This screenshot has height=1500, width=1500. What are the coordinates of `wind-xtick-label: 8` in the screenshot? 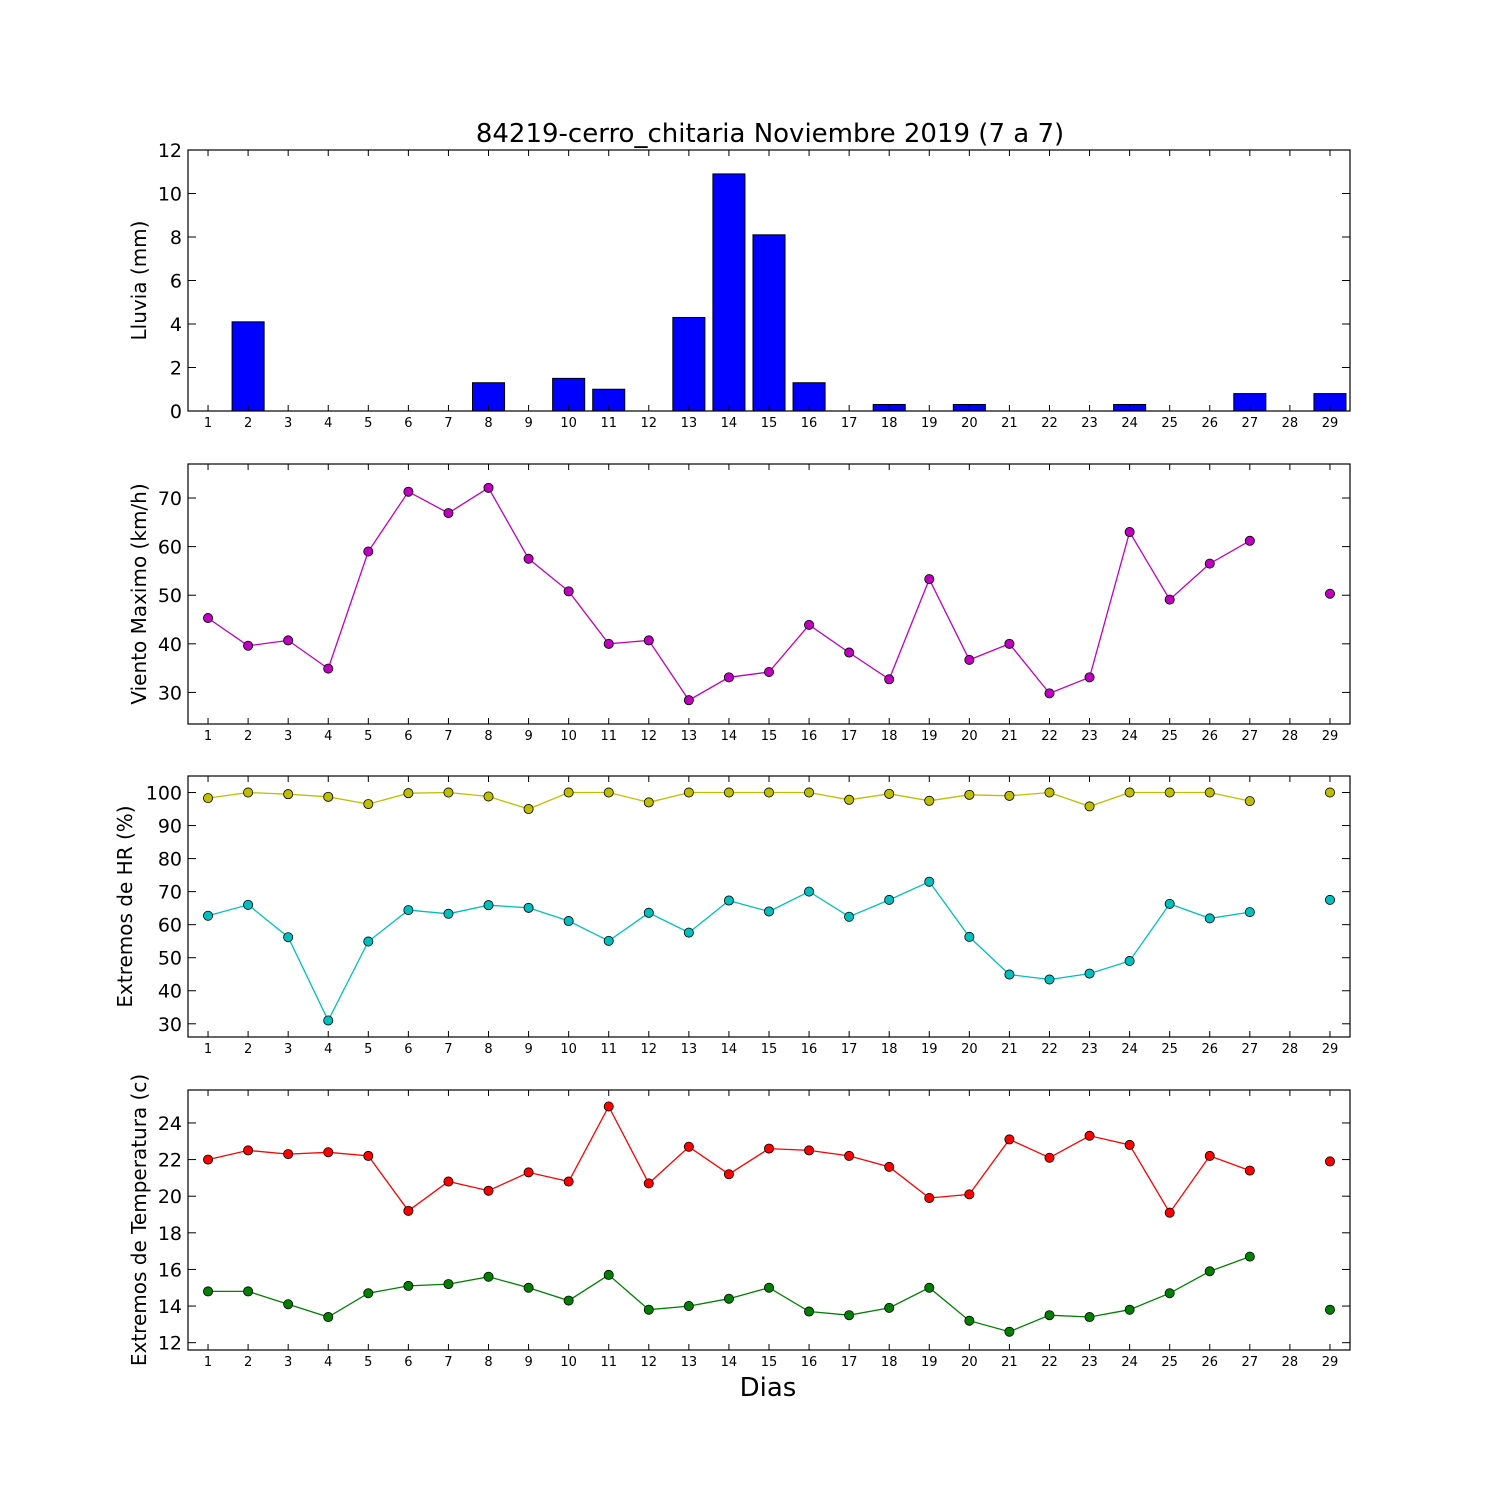 It's located at (488, 736).